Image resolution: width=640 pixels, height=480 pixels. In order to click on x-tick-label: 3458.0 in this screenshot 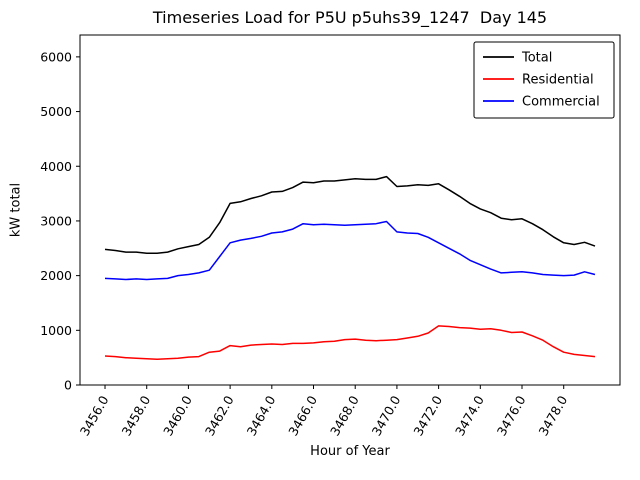, I will do `click(135, 415)`.